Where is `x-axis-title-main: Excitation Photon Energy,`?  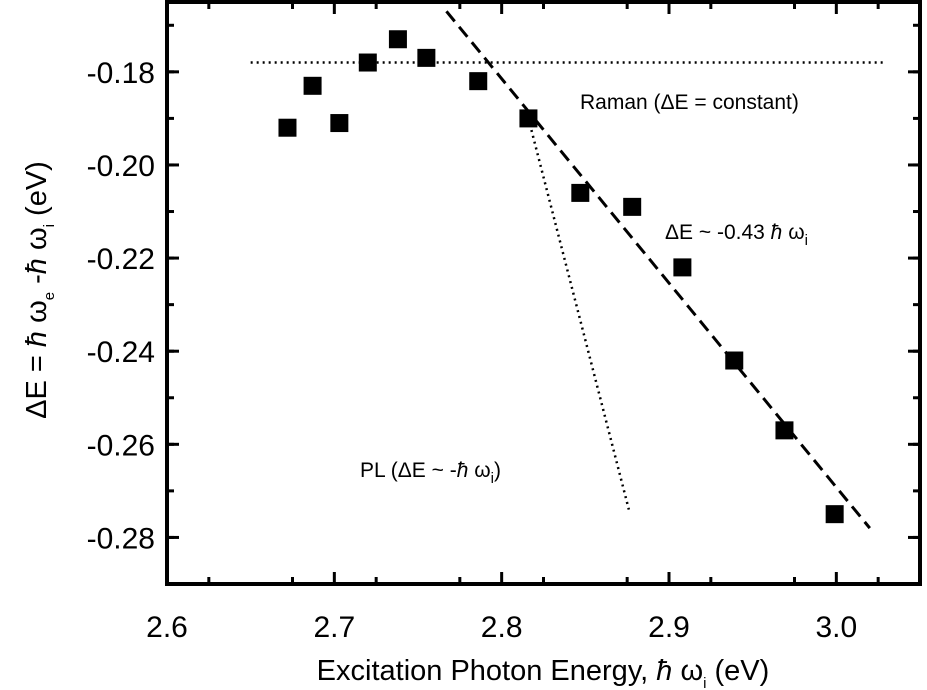
x-axis-title-main: Excitation Photon Energy, is located at coordinates (487, 671).